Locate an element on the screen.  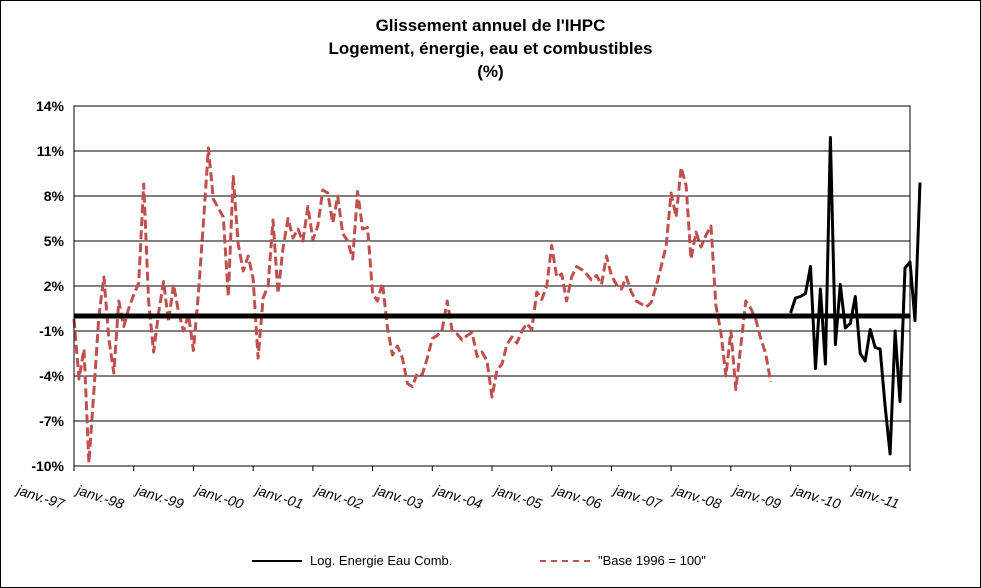
x-tick-label: janv.-06 is located at coordinates (577, 496).